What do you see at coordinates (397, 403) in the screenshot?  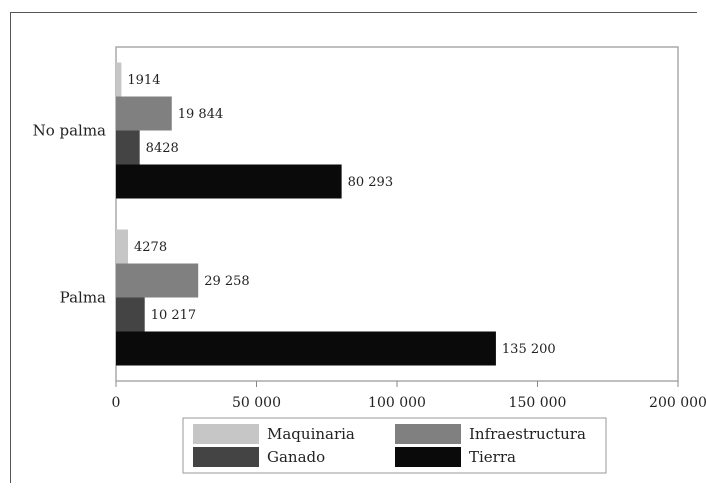 I see `x-tick-label: 100 000` at bounding box center [397, 403].